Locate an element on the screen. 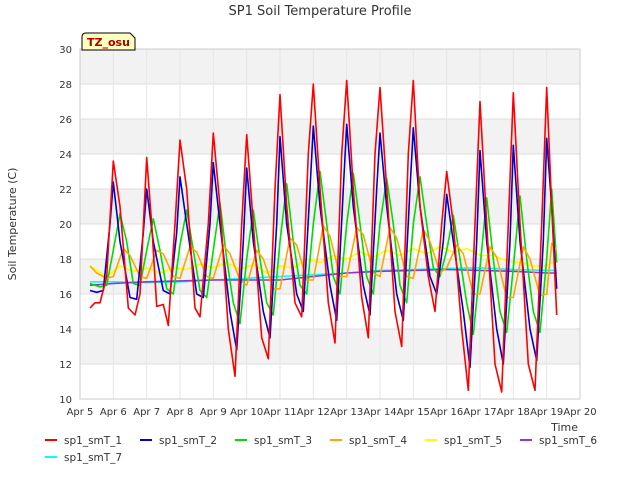  y-tick-label: 18 is located at coordinates (65, 260).